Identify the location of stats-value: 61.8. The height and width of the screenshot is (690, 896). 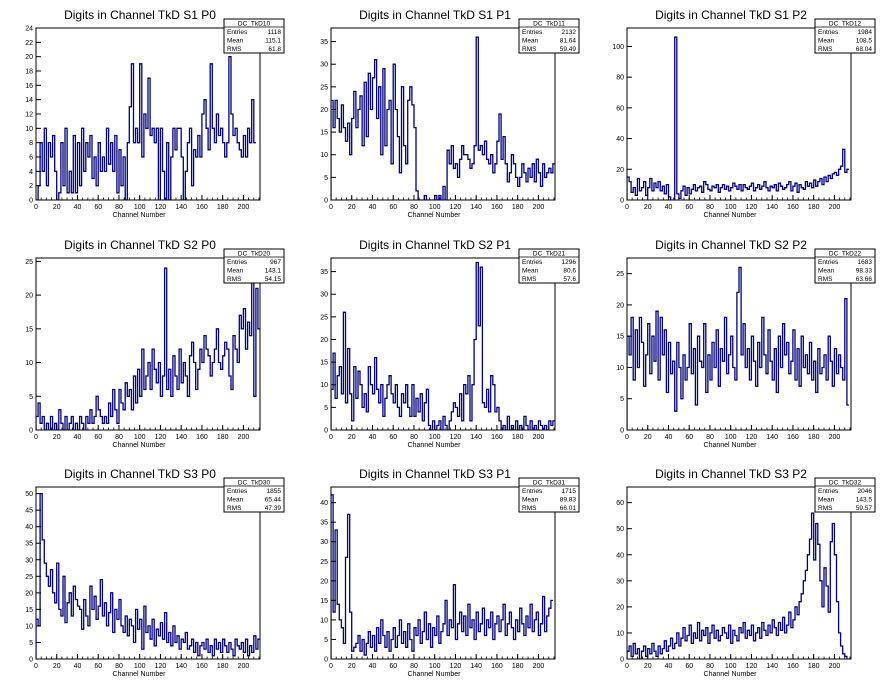
(274, 49).